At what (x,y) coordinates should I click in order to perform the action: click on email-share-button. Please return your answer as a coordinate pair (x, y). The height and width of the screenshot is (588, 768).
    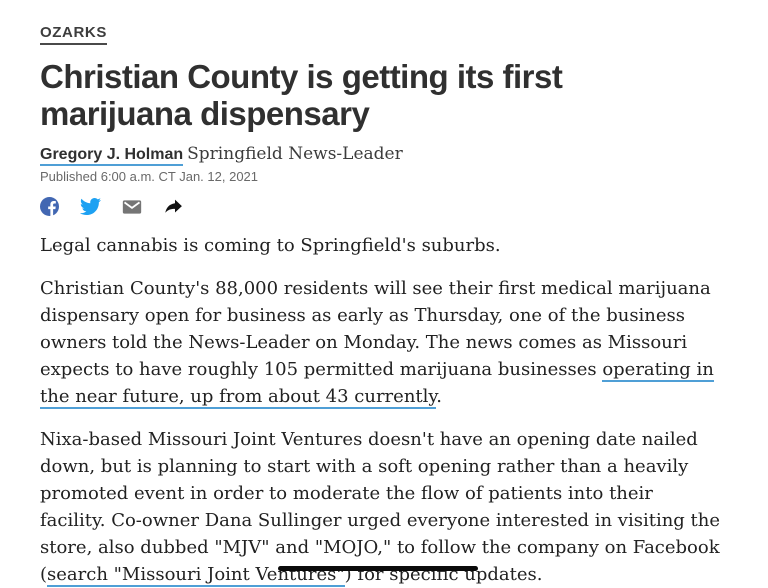
    Looking at the image, I should click on (132, 207).